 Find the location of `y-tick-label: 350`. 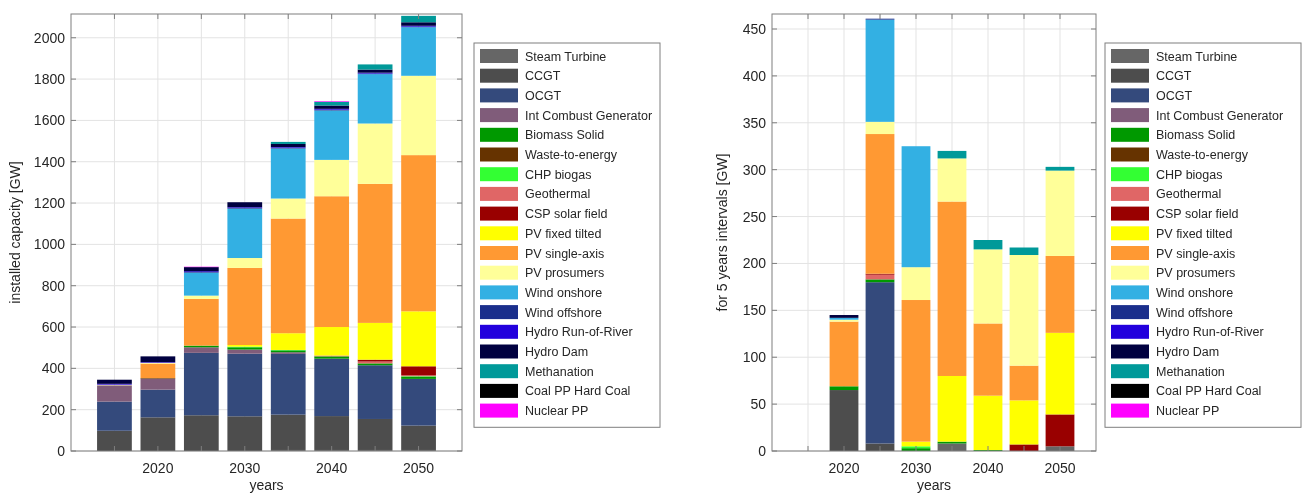

y-tick-label: 350 is located at coordinates (754, 122).